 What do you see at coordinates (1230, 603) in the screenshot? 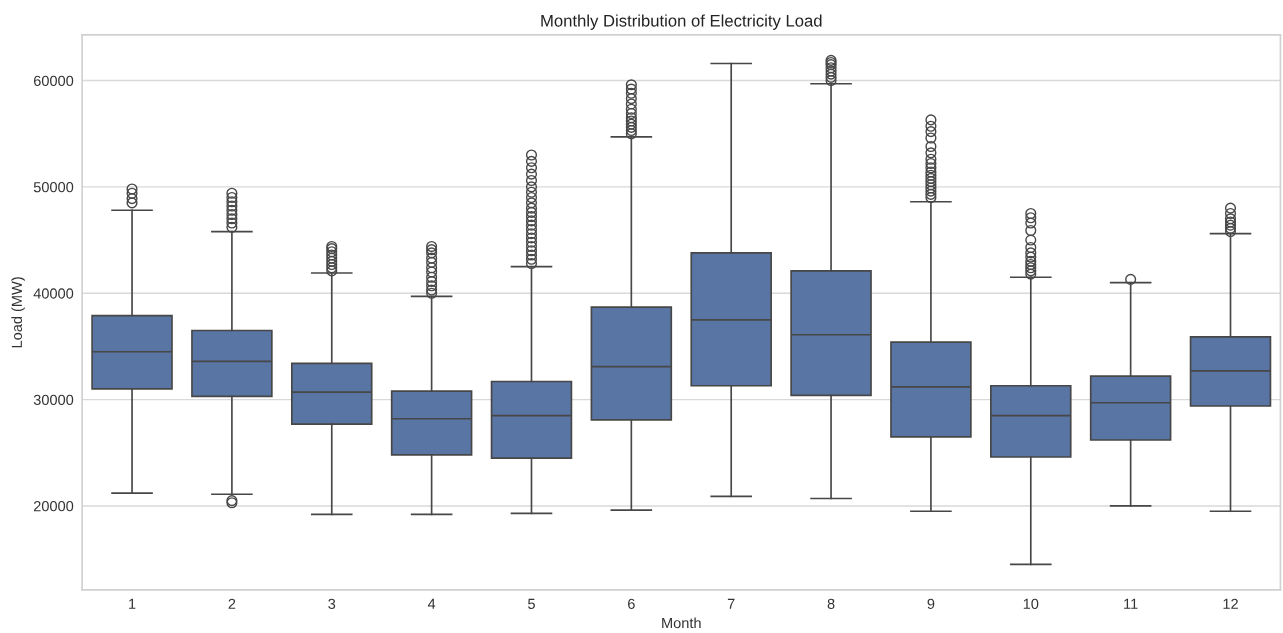
I see `x-tick-label: 12` at bounding box center [1230, 603].